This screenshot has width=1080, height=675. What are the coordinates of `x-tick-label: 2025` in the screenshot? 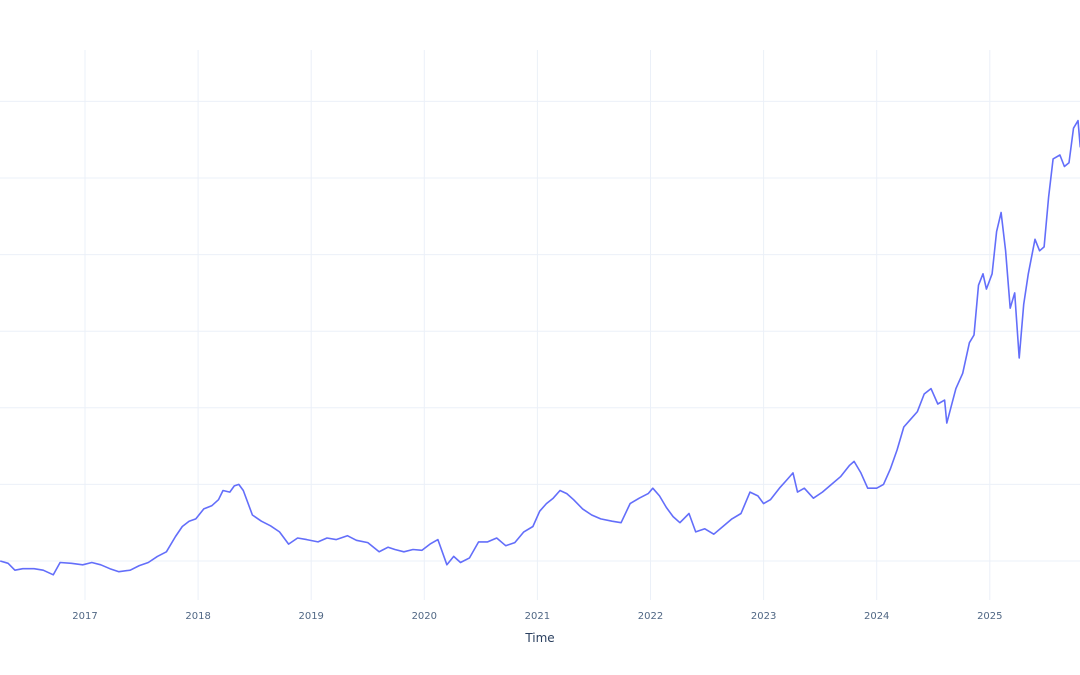 It's located at (989, 616).